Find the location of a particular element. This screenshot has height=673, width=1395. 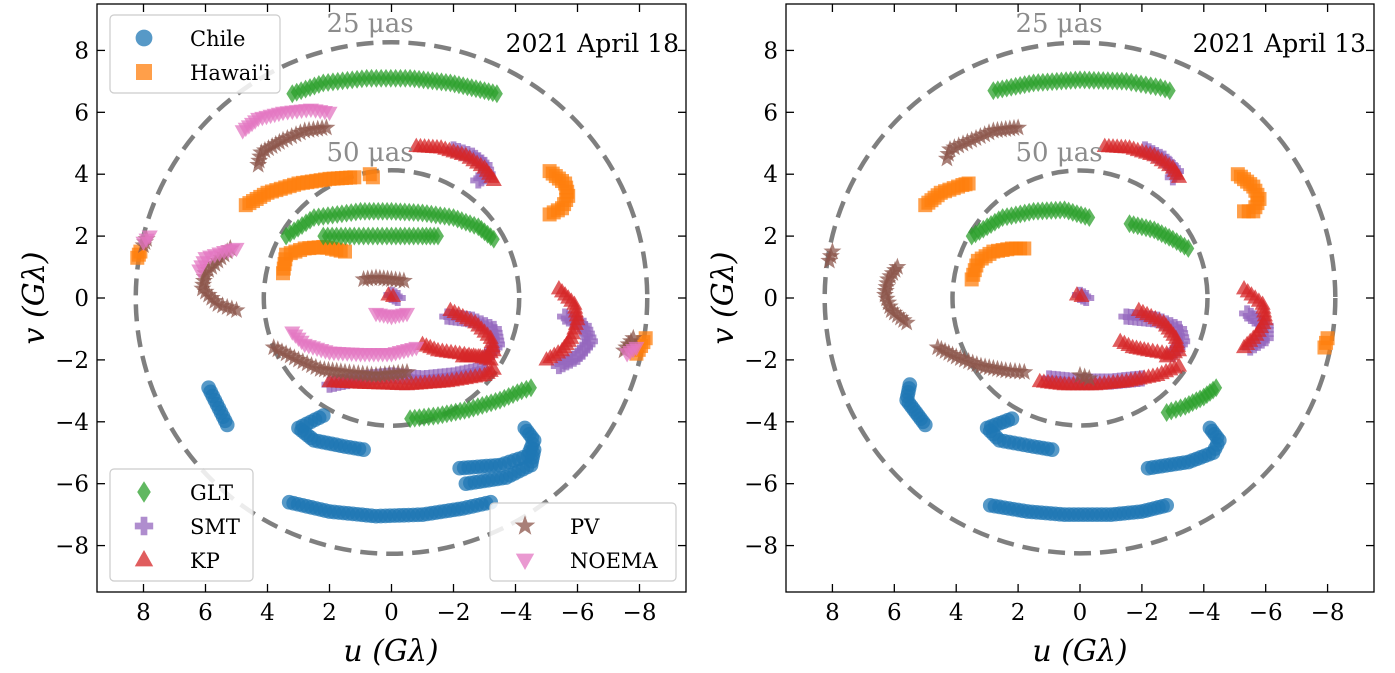

y-tick-label: 4 is located at coordinates (770, 175).